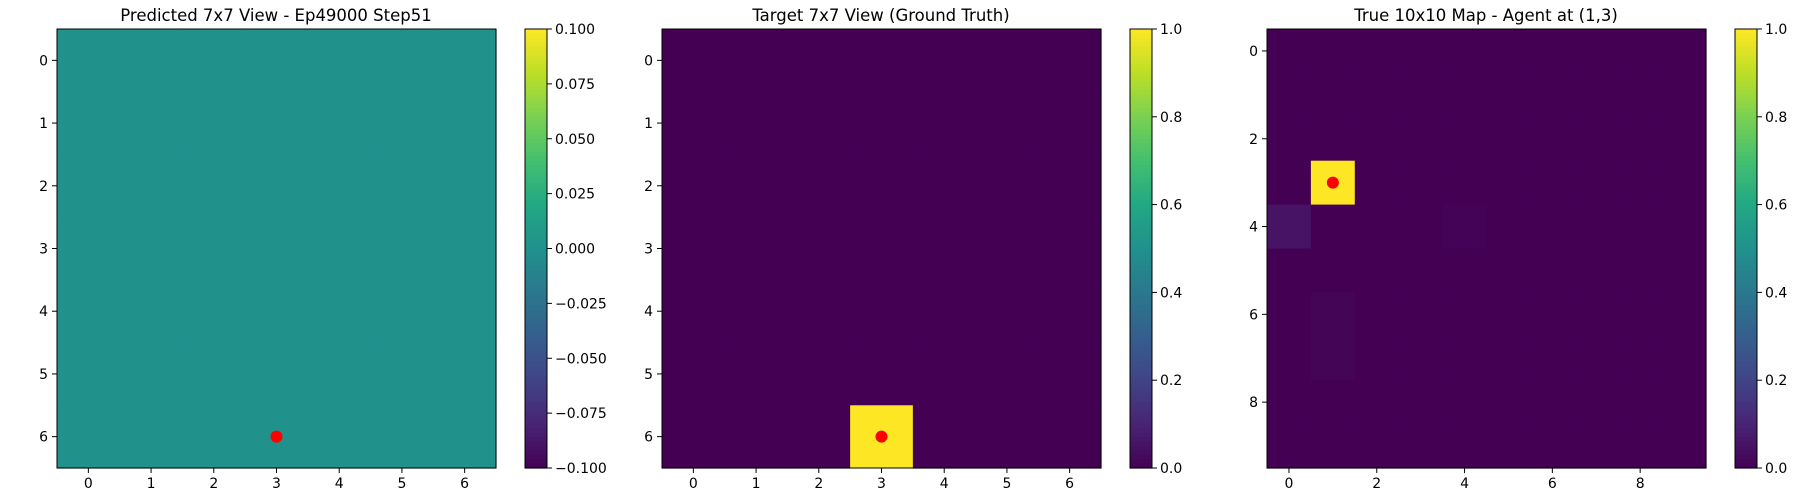 This screenshot has height=500, width=1800. I want to click on colorbar-tick-label: 0.8, so click(1776, 118).